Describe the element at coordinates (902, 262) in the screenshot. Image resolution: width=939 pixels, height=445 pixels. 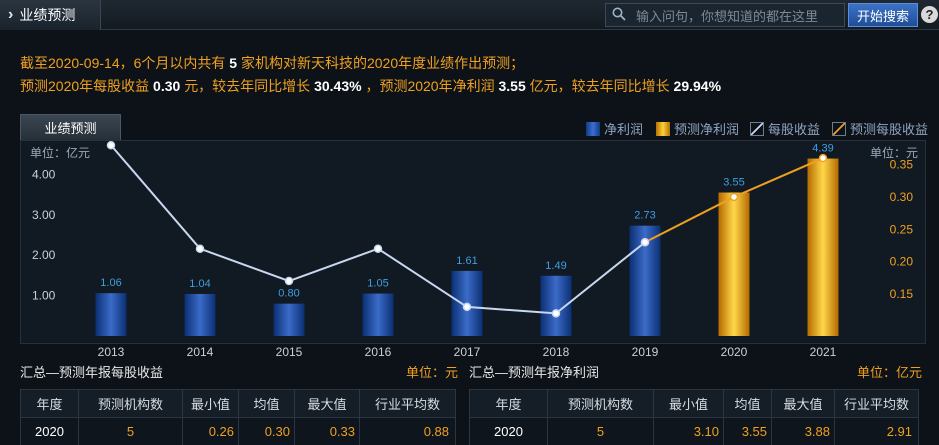
I see `right-tick-label: 0.20` at that location.